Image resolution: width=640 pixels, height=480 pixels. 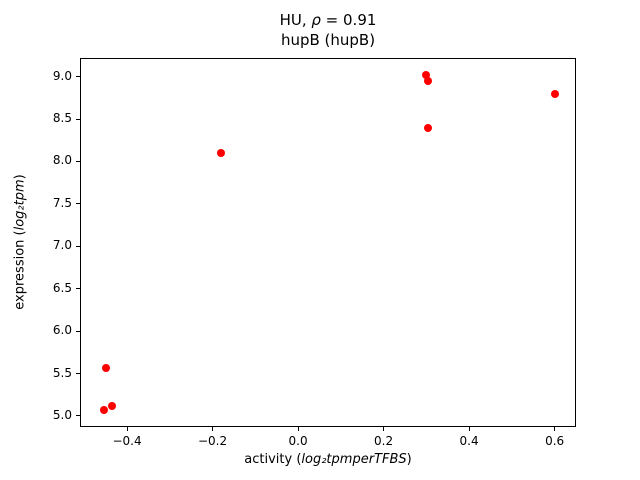 What do you see at coordinates (354, 459) in the screenshot?
I see `x-axis-label-math: log₂tpmperTFBS` at bounding box center [354, 459].